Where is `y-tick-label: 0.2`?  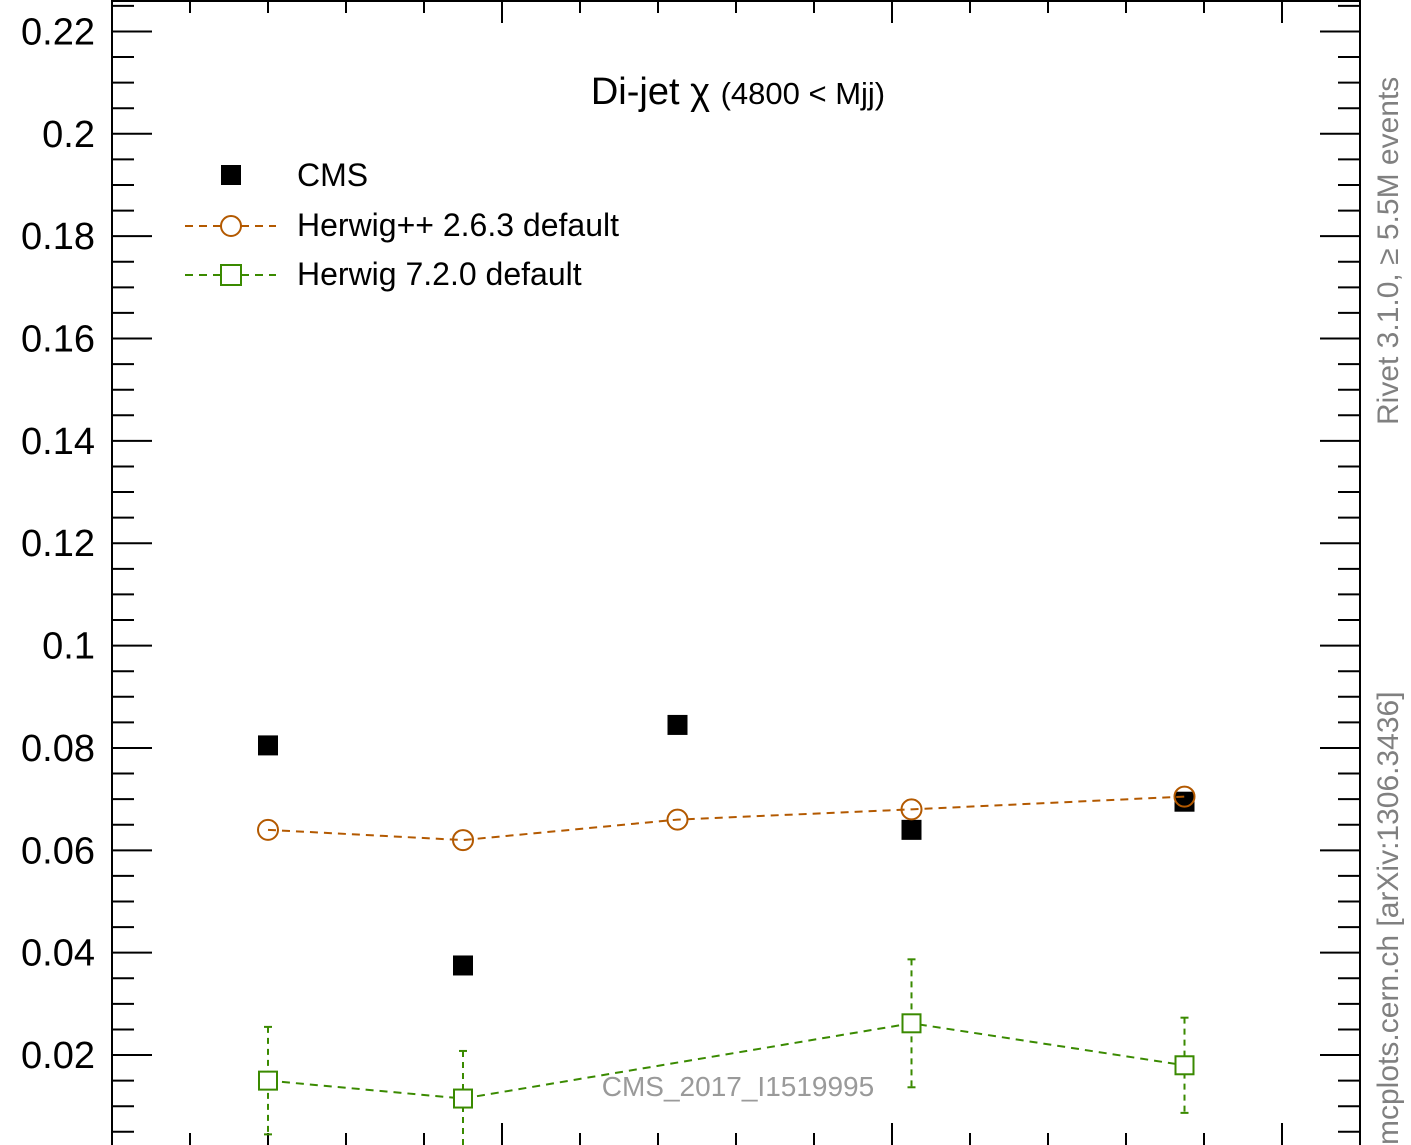 y-tick-label: 0.2 is located at coordinates (68, 135).